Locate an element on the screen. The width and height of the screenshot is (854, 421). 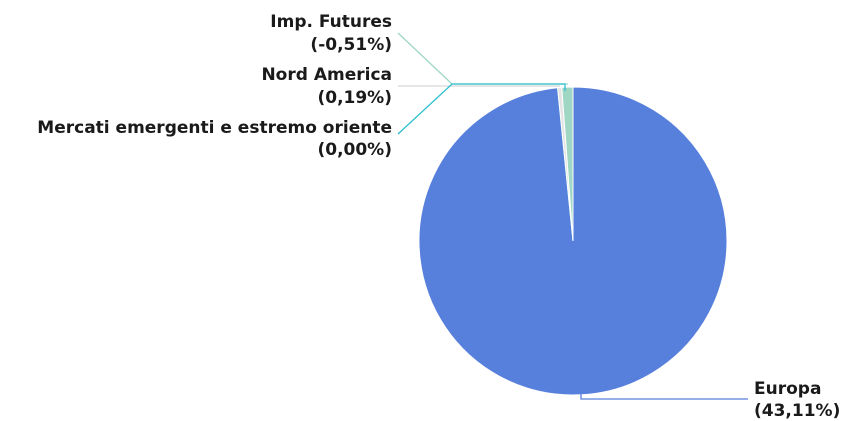
slice-label-nord-america: Nord America is located at coordinates (326, 75).